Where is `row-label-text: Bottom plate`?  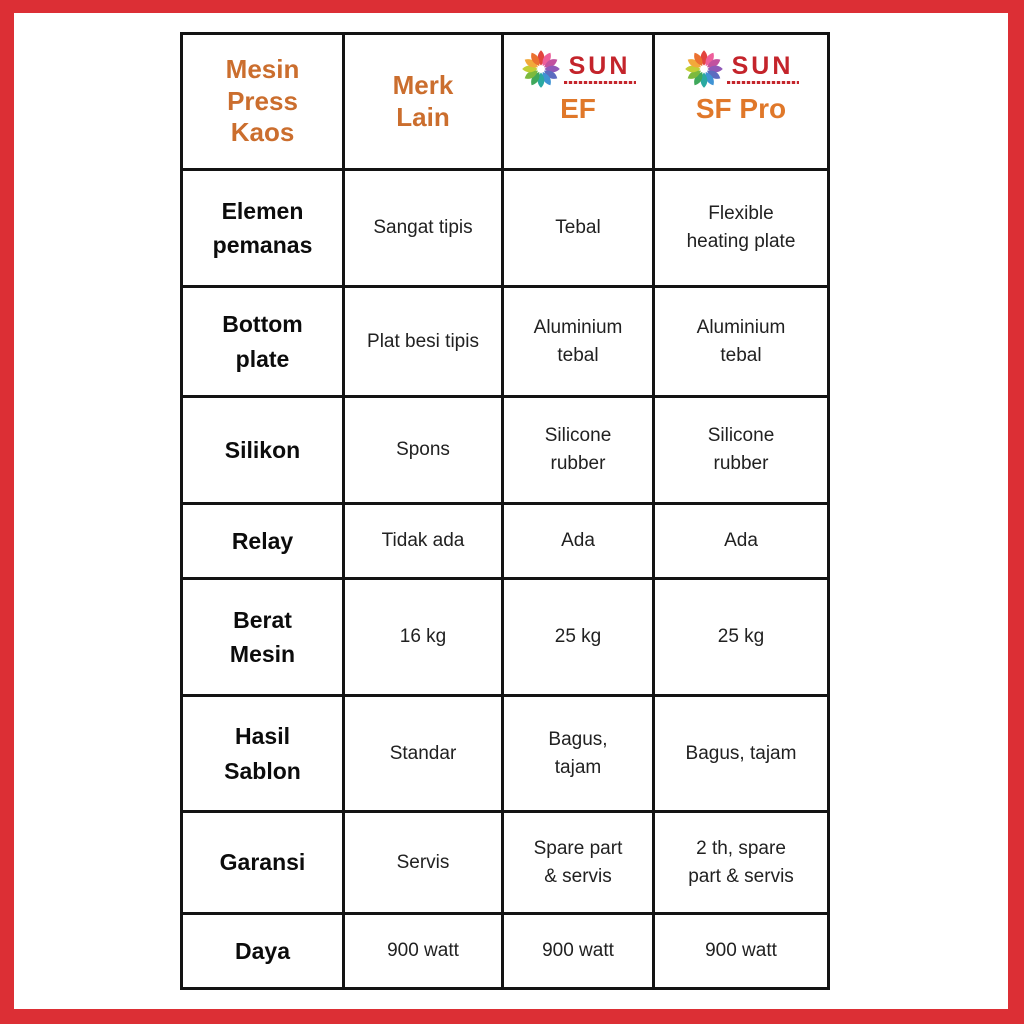
row-label-text: Bottom plate is located at coordinates (262, 341).